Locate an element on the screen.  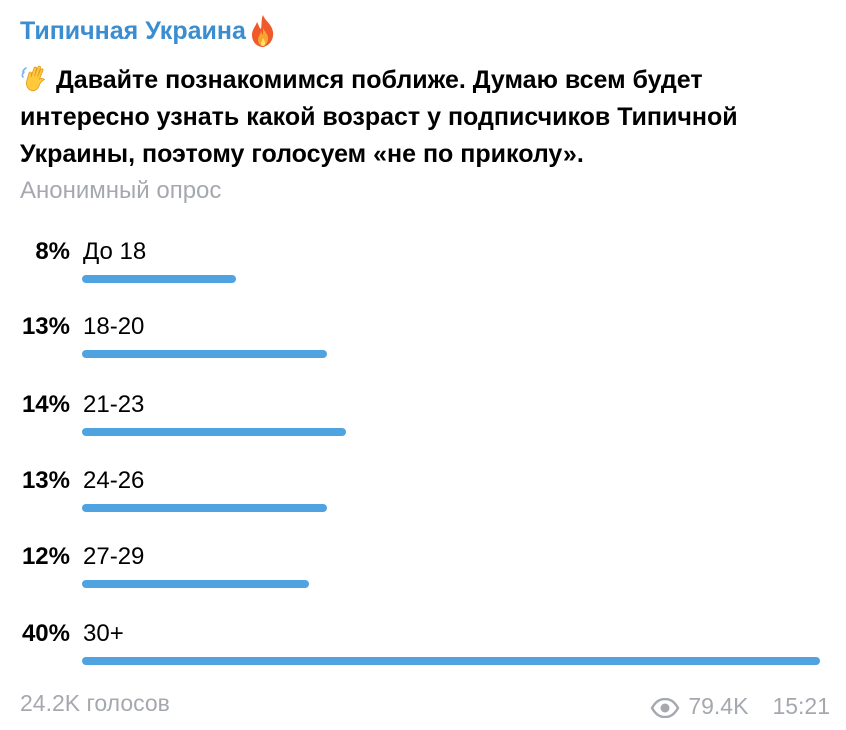
poll-option: 13% 18-20 is located at coordinates (423, 350).